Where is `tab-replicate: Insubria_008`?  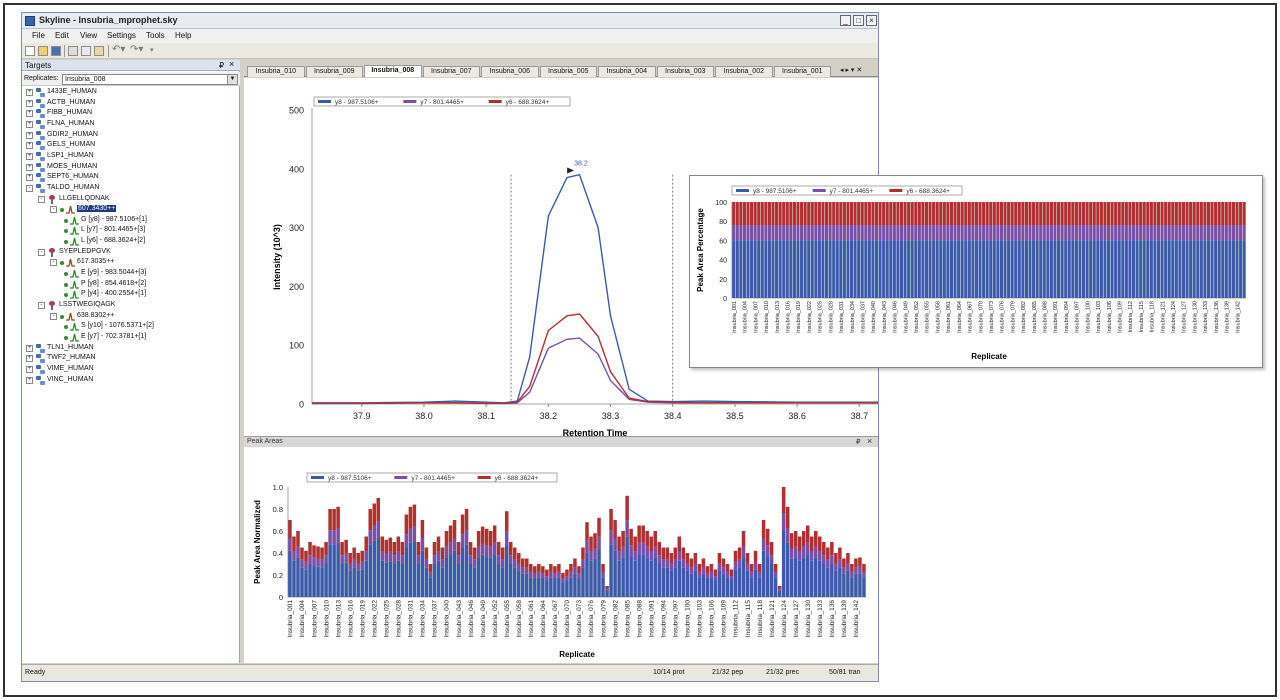
tab-replicate: Insubria_008 is located at coordinates (393, 71).